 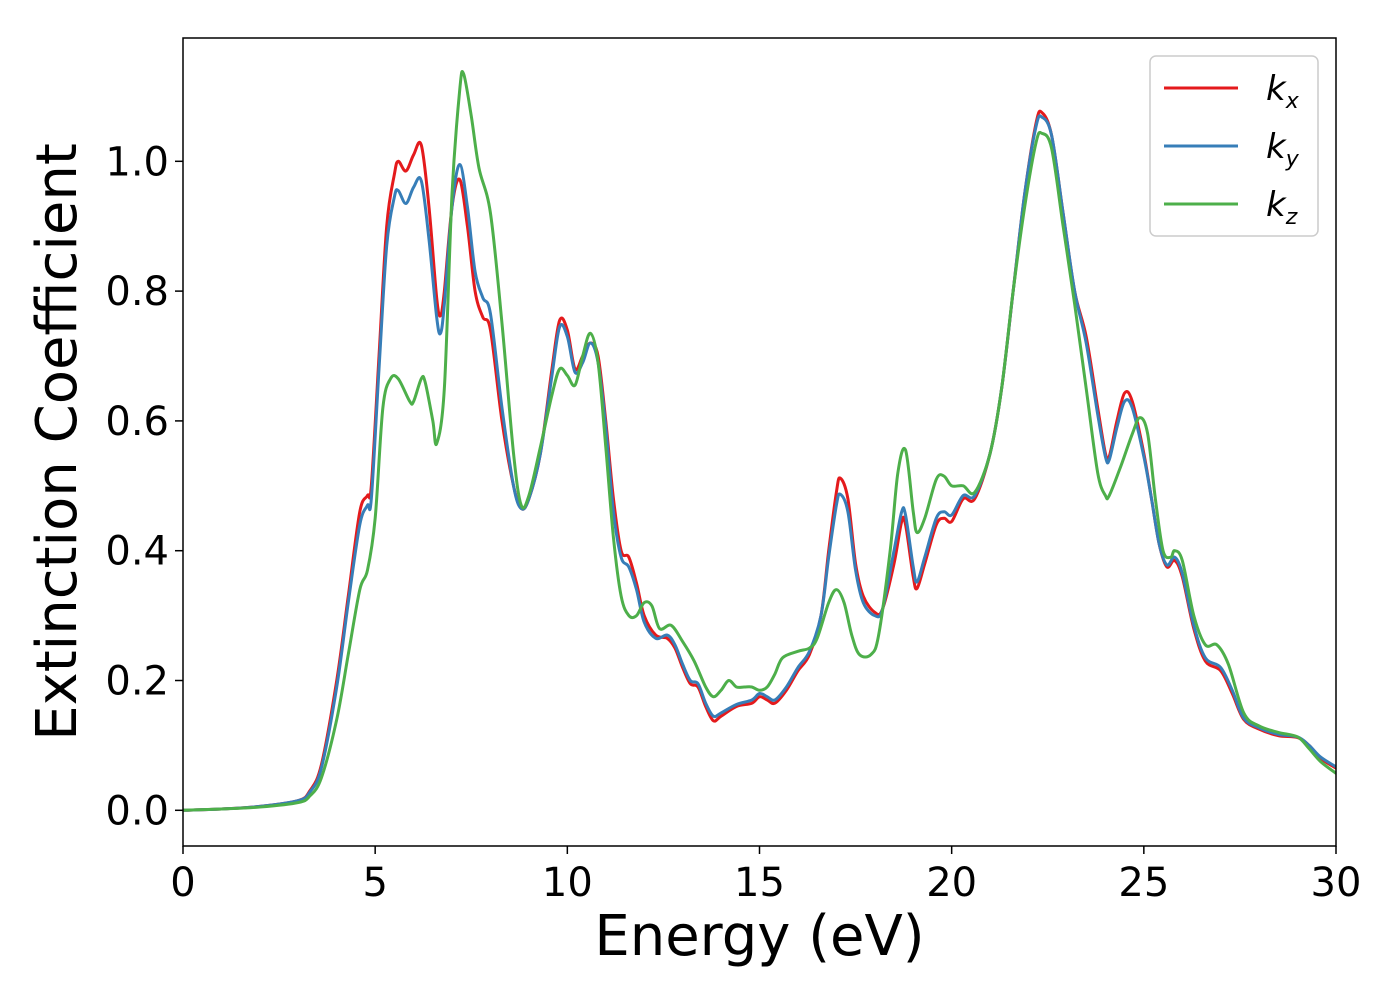 I want to click on x-tick-label: 5, so click(x=374, y=883).